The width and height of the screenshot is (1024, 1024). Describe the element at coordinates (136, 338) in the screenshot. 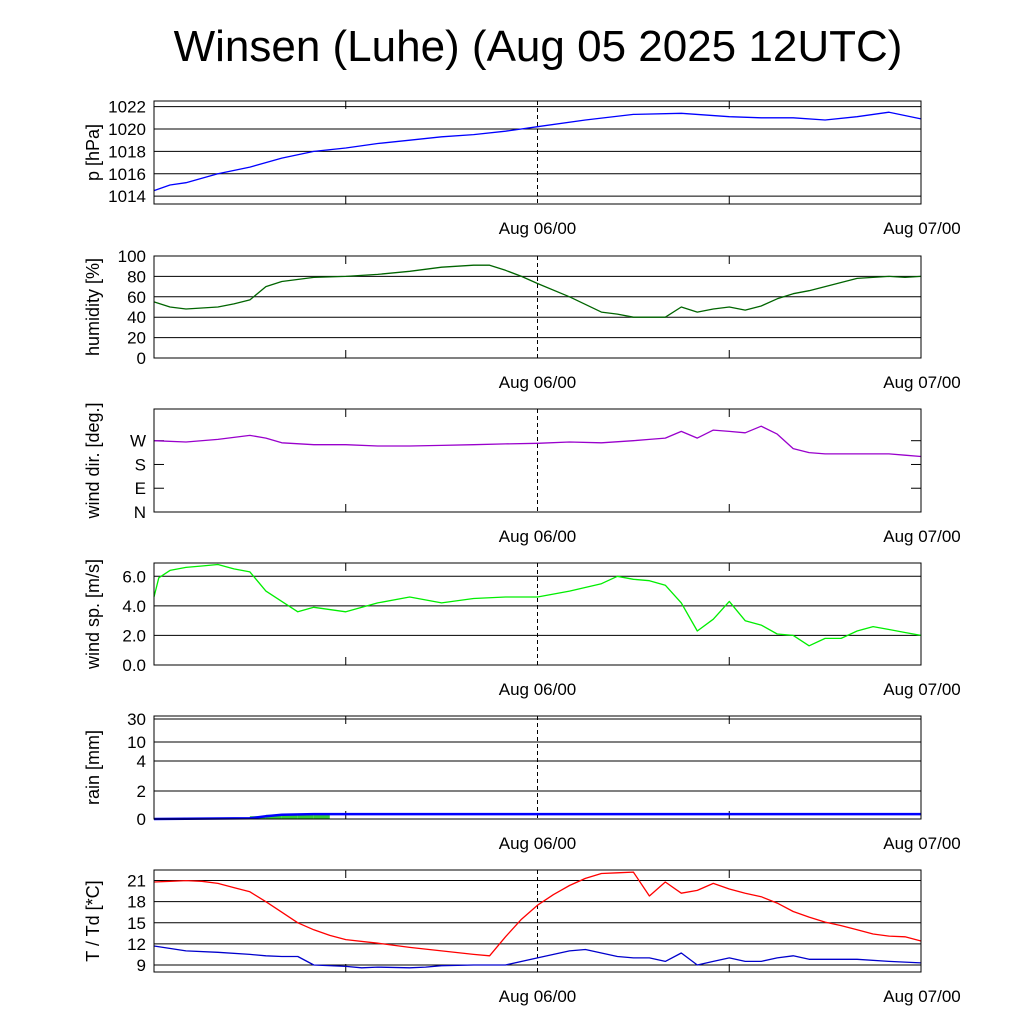

I see `y-tick-label: 20` at that location.